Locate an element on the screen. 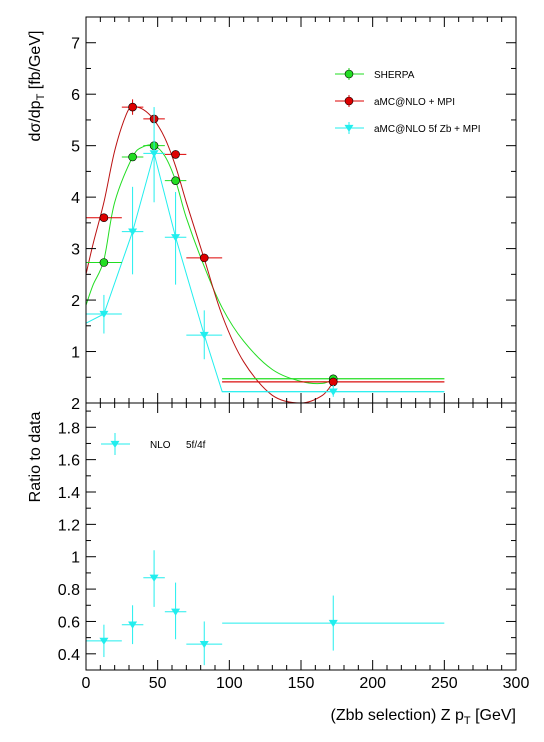 This screenshot has height=742, width=544. x-tick-label: 250 is located at coordinates (444, 683).